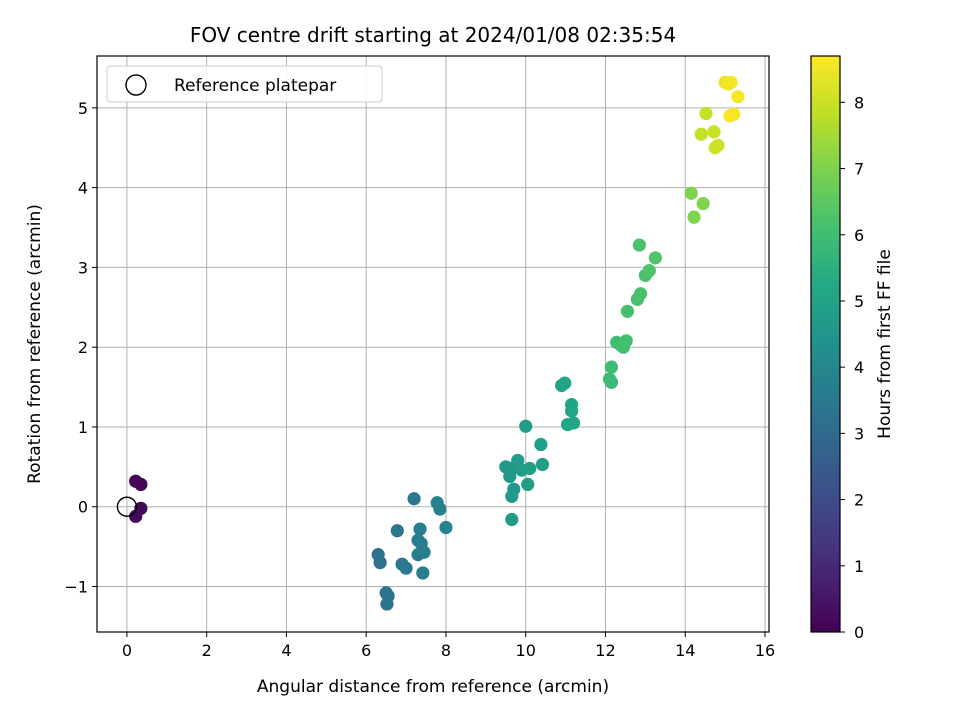 This screenshot has height=720, width=960. I want to click on colorbar-tick-label: 6, so click(859, 235).